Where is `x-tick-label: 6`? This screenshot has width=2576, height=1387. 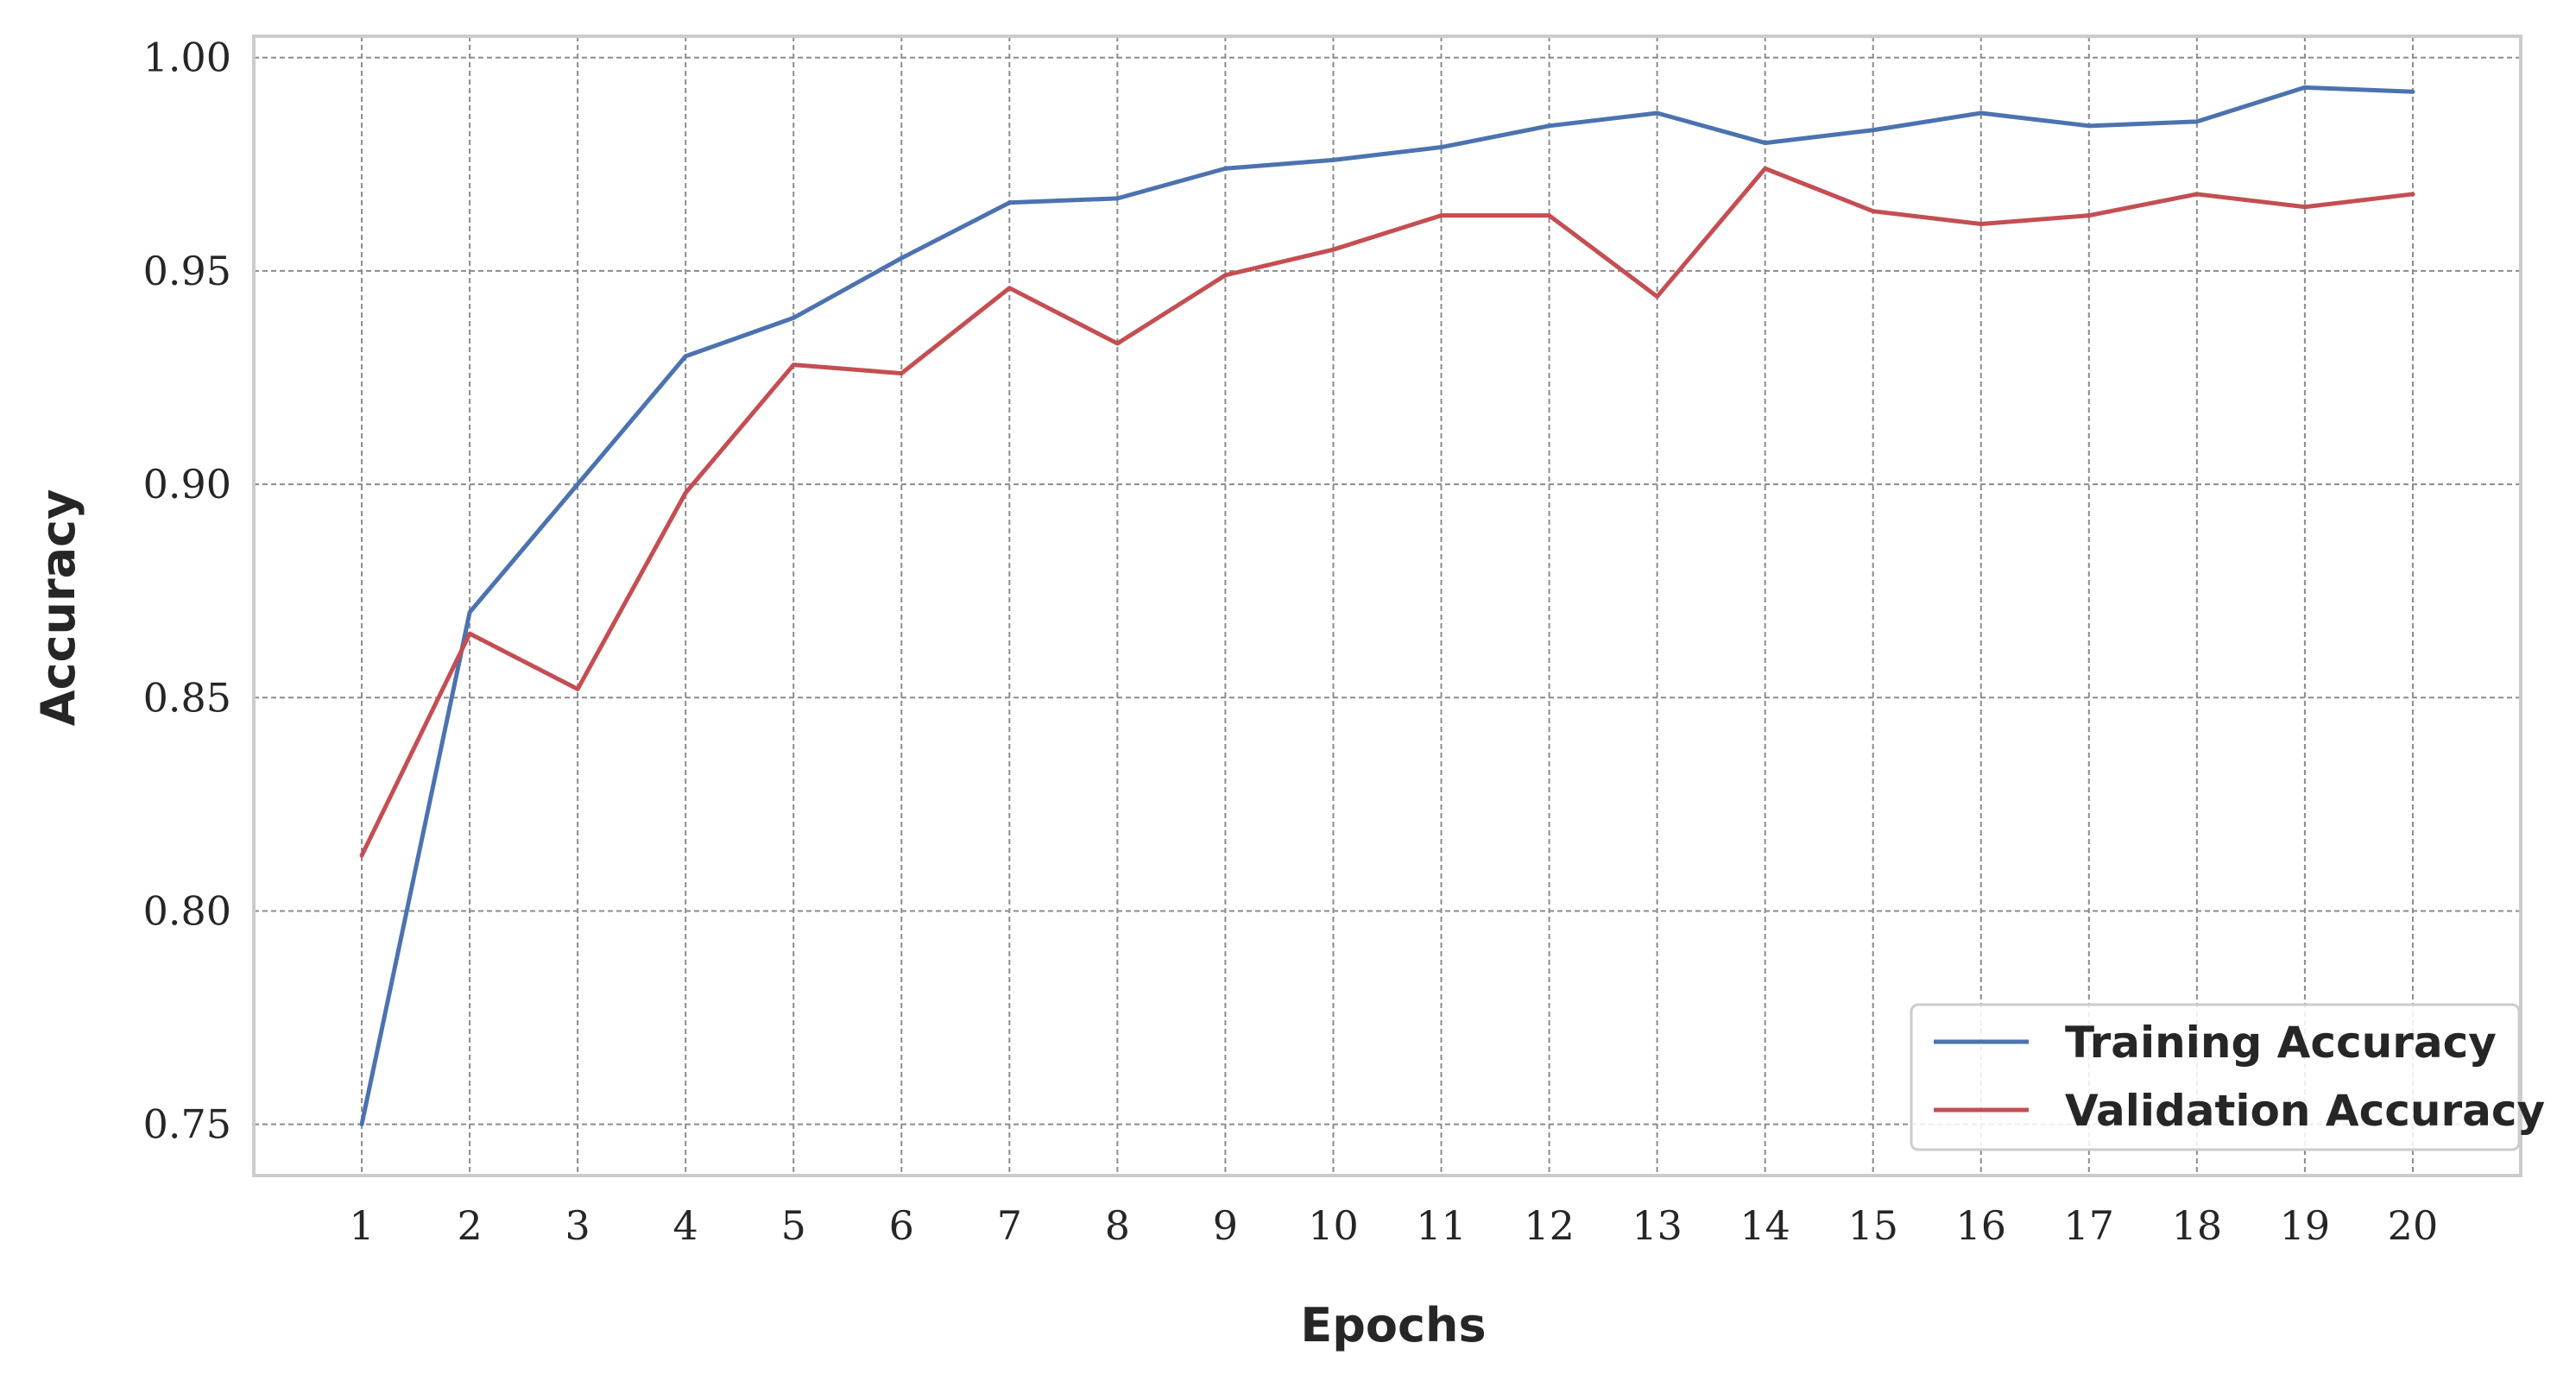 x-tick-label: 6 is located at coordinates (901, 1225).